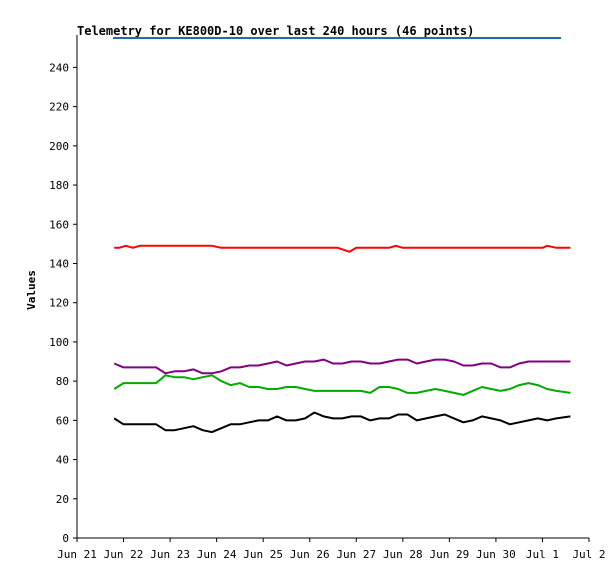 The height and width of the screenshot is (579, 615). I want to click on x-tick-label: Jun 21, so click(77, 554).